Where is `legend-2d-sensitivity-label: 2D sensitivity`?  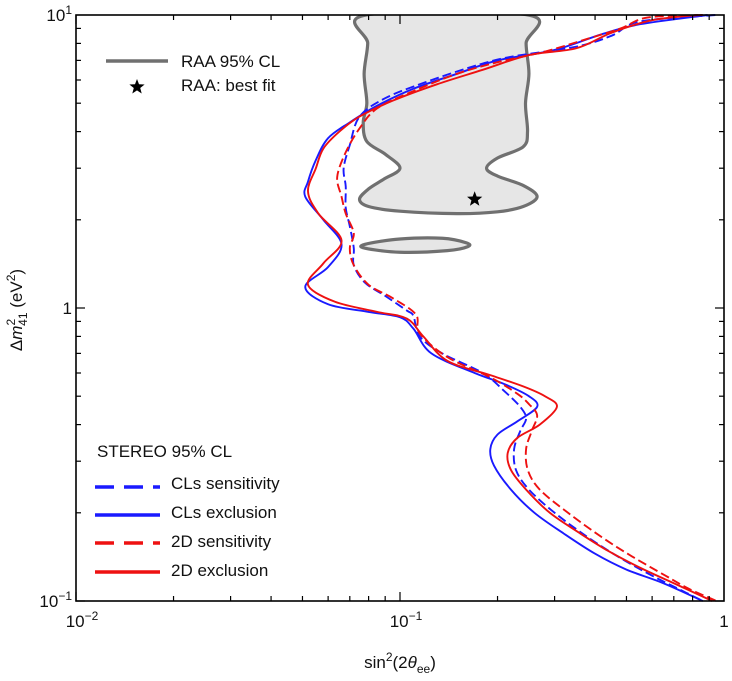
legend-2d-sensitivity-label: 2D sensitivity is located at coordinates (221, 541).